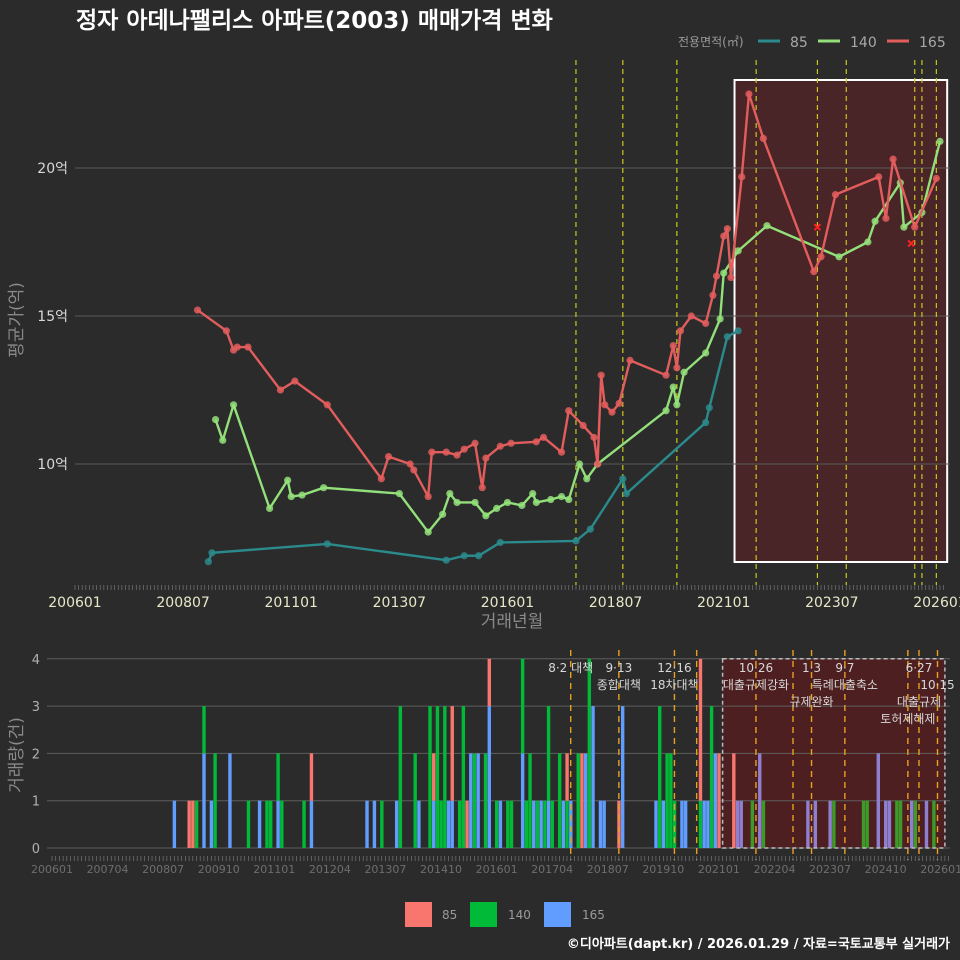 Image resolution: width=960 pixels, height=960 pixels. What do you see at coordinates (291, 603) in the screenshot?
I see `x-tick-label: 201101` at bounding box center [291, 603].